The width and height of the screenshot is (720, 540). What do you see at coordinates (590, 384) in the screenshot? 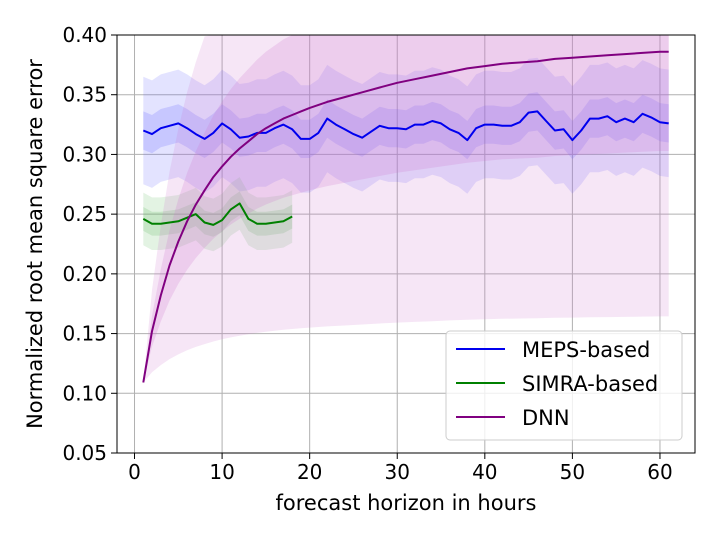
I see `legend-label-simra: SIMRA-based` at bounding box center [590, 384].